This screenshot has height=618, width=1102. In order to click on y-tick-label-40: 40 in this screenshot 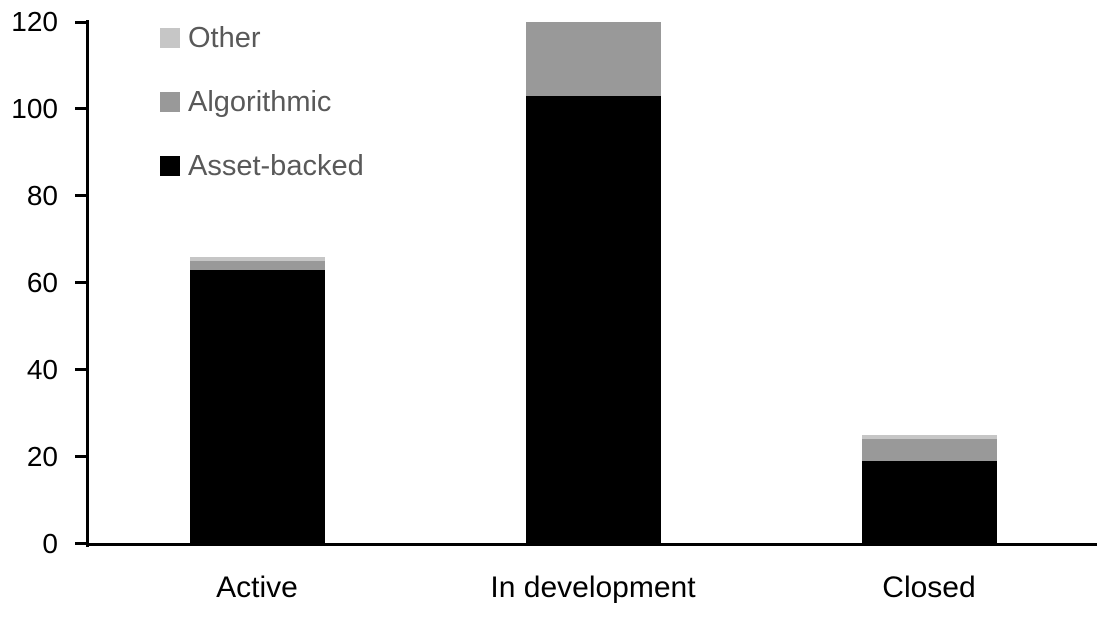, I will do `click(42, 369)`.